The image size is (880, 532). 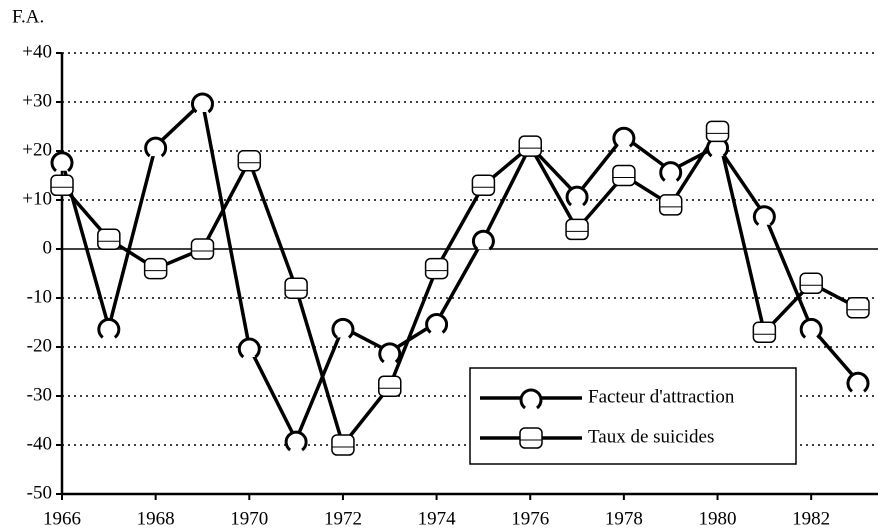 I want to click on y-tick-label: -30, so click(x=39, y=394).